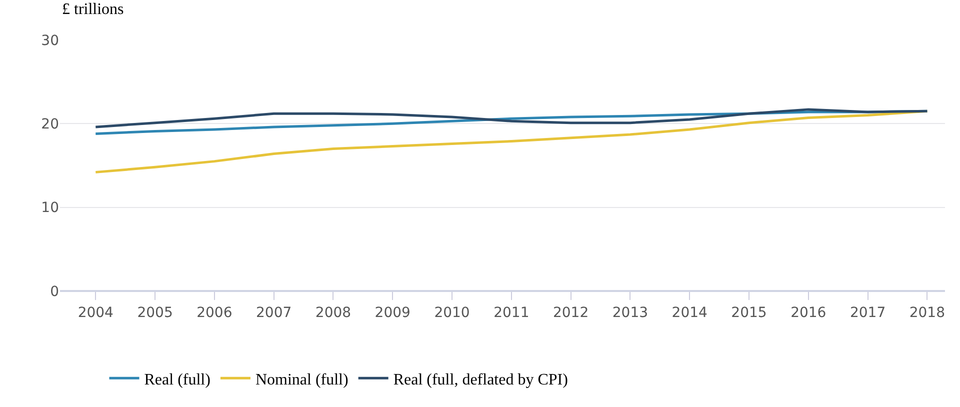 The image size is (960, 407). What do you see at coordinates (749, 312) in the screenshot?
I see `x-tick-label: 2015` at bounding box center [749, 312].